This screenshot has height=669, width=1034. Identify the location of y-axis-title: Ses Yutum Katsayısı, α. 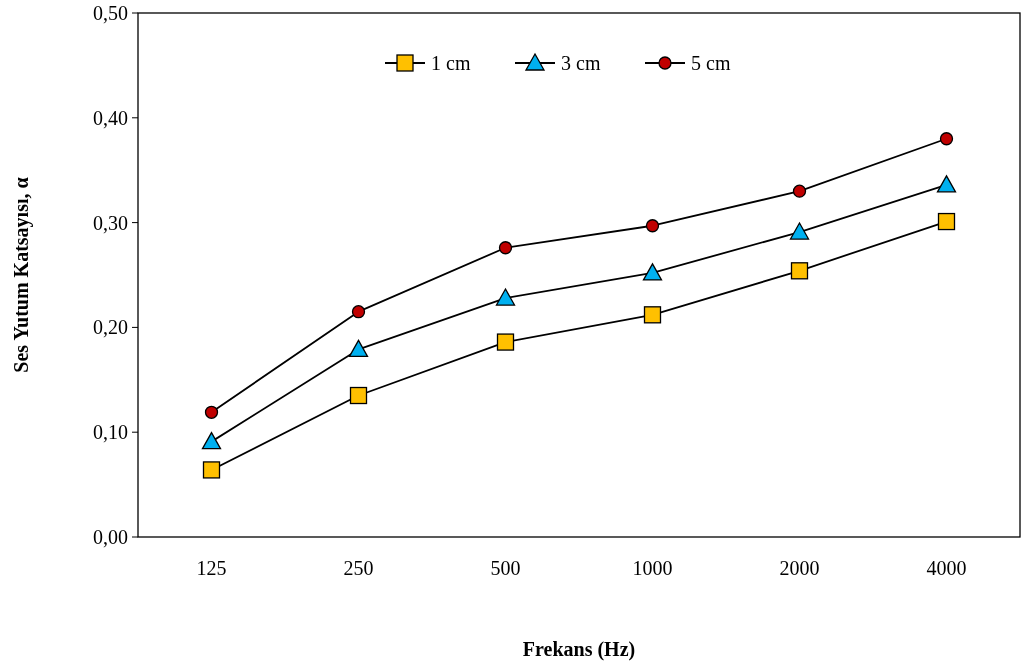
(21, 275).